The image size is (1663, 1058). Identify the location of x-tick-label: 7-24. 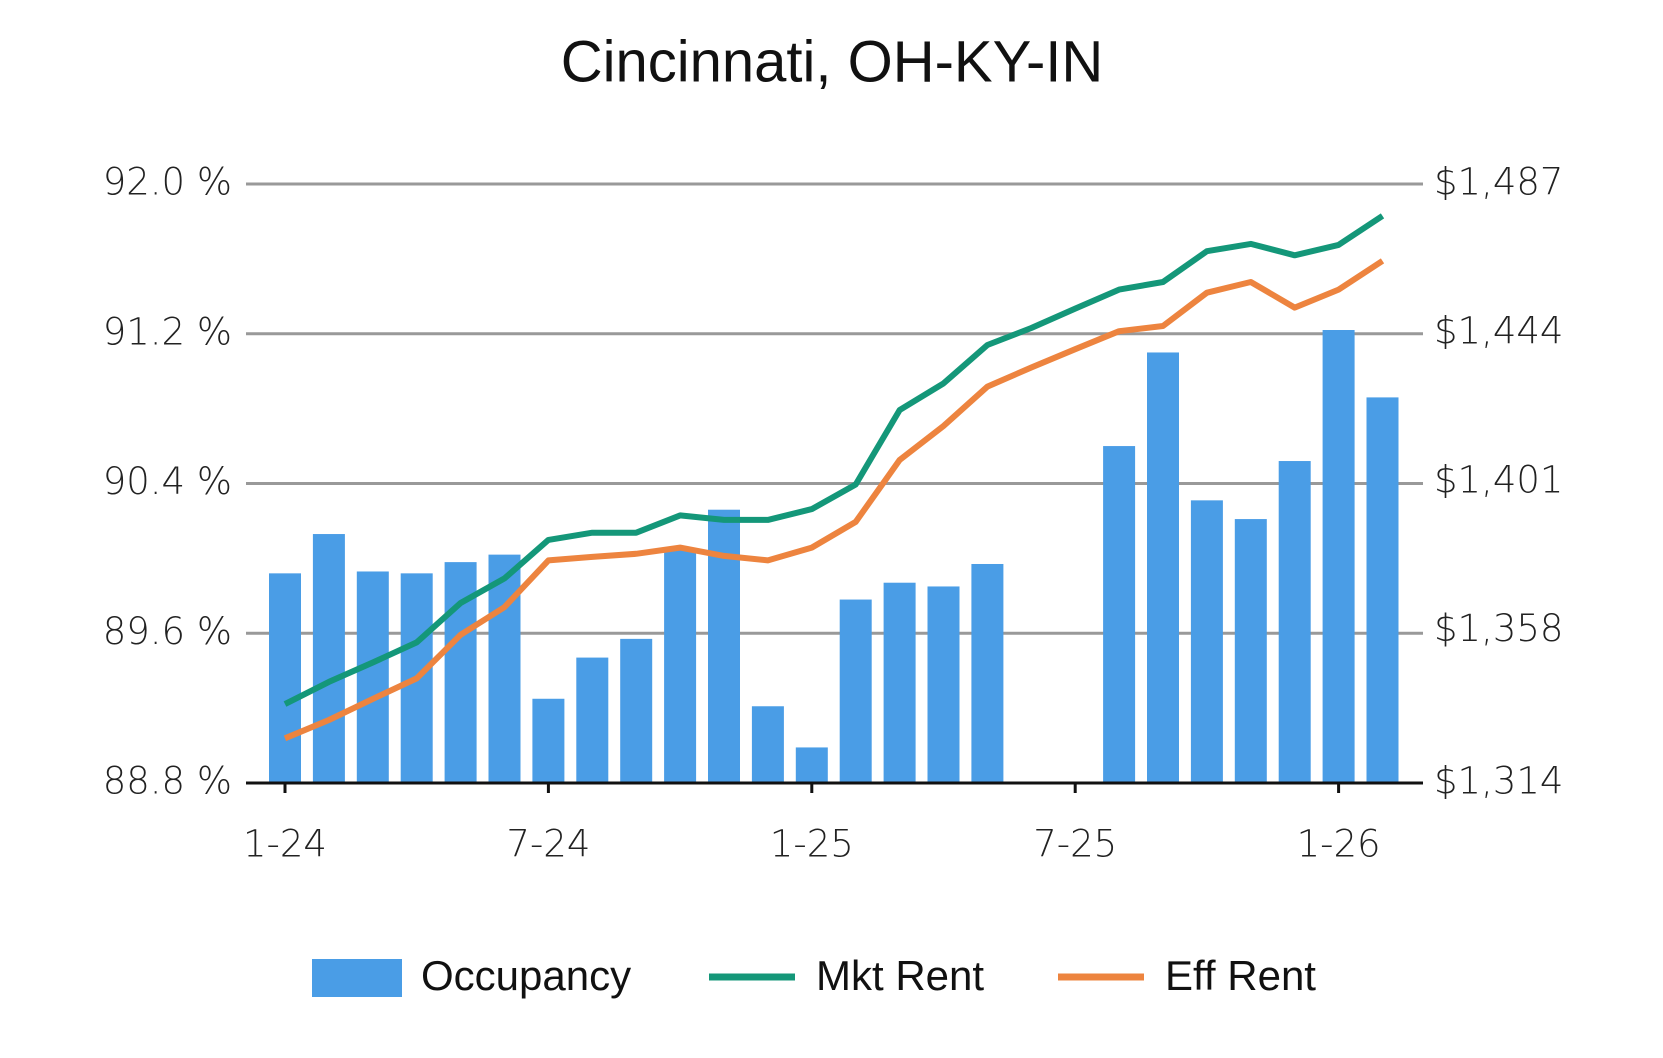
(548, 844).